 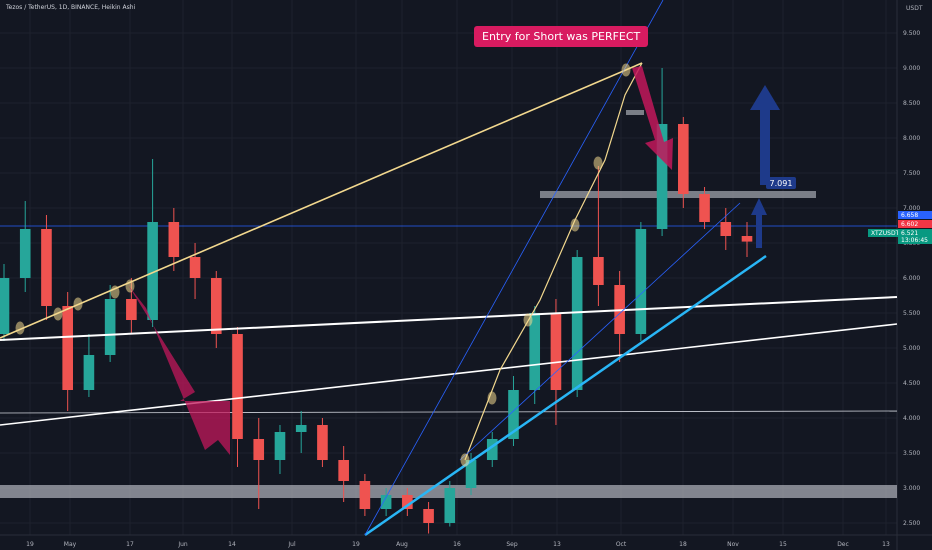 I want to click on price-label: 13:06:45, so click(x=914, y=240).